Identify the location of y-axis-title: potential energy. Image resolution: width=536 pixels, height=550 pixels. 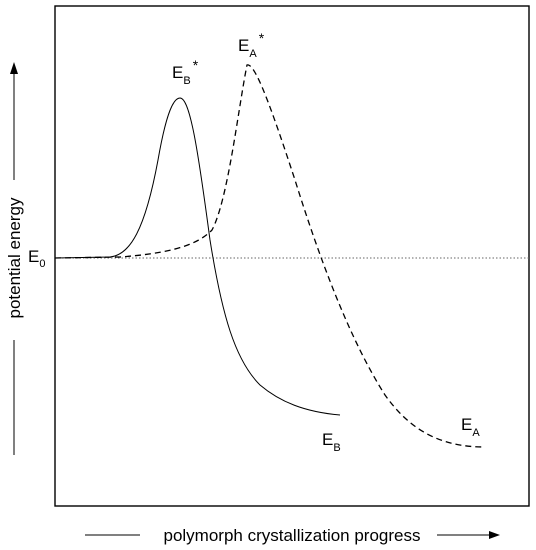
(14, 257).